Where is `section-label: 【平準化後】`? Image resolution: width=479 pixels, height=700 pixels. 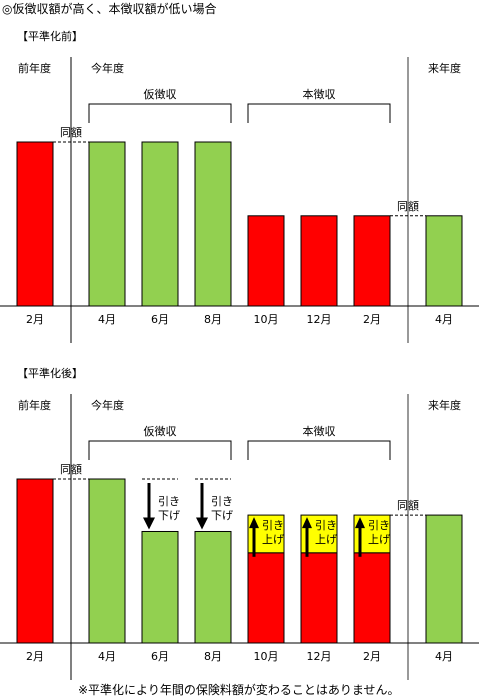
section-label: 【平準化後】 is located at coordinates (50, 373).